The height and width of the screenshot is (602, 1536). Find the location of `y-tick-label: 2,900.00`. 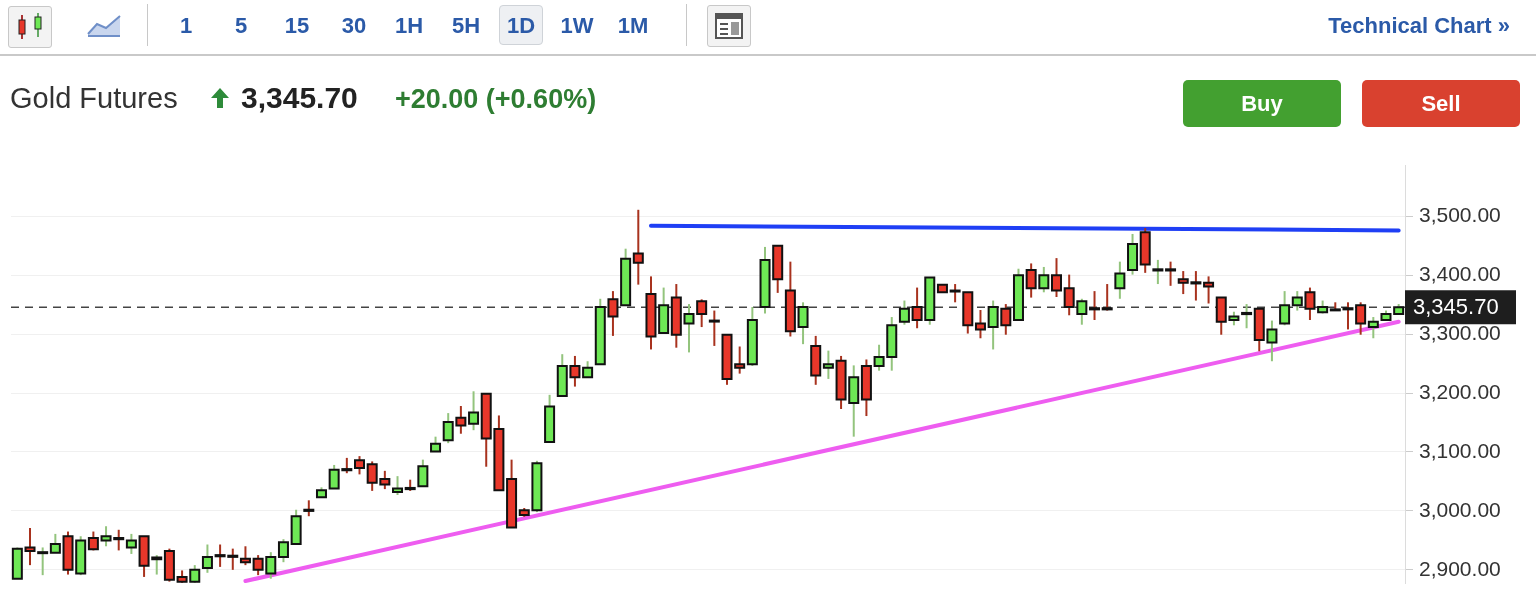

y-tick-label: 2,900.00 is located at coordinates (1460, 568).